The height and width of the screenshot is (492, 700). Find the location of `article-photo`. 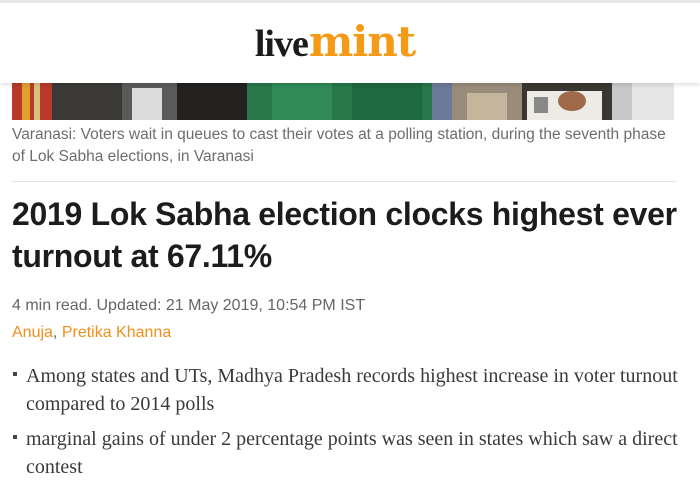

article-photo is located at coordinates (343, 101).